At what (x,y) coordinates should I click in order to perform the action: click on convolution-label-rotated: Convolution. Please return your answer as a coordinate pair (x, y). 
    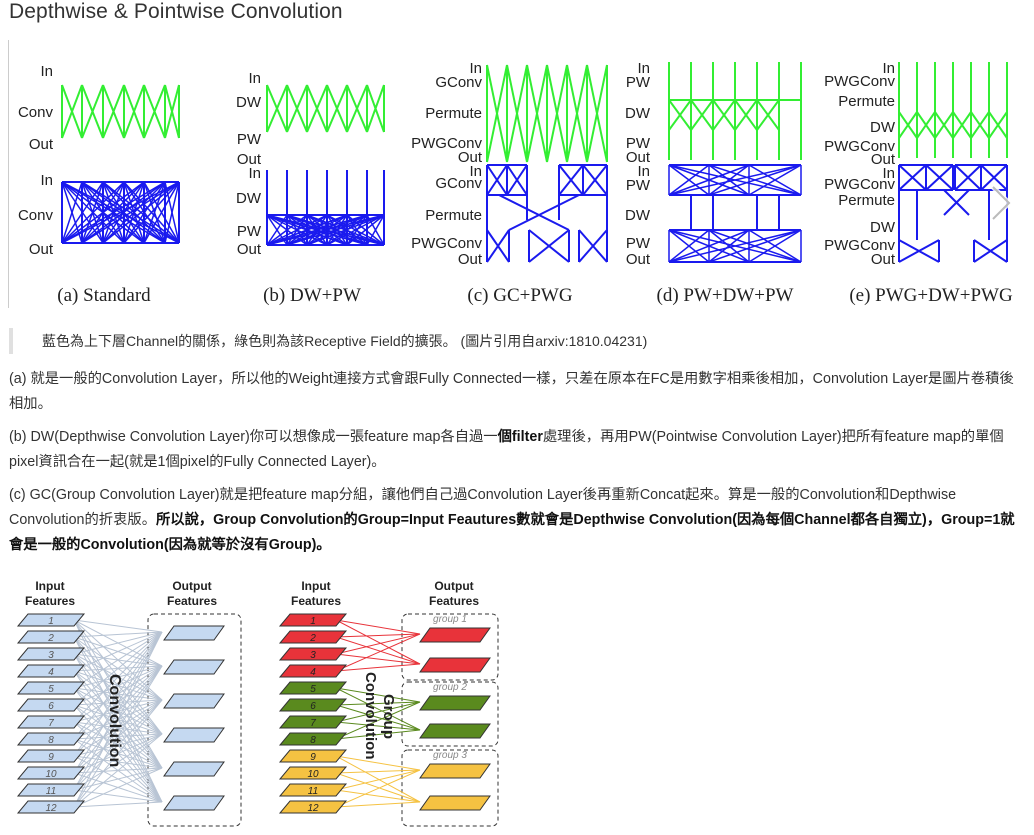
    Looking at the image, I should click on (370, 715).